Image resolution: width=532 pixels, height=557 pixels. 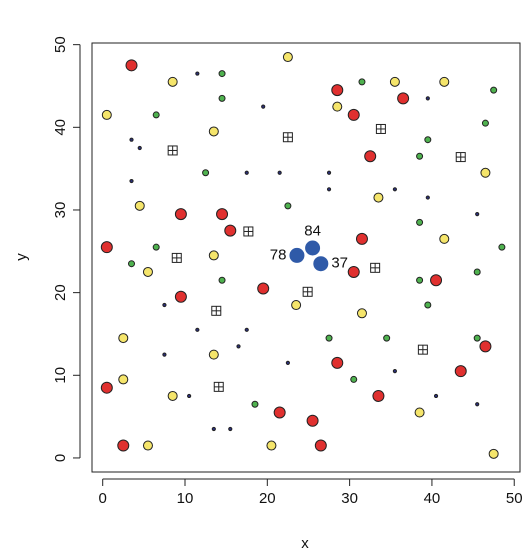 What do you see at coordinates (349, 498) in the screenshot?
I see `x-tick-label: 30` at bounding box center [349, 498].